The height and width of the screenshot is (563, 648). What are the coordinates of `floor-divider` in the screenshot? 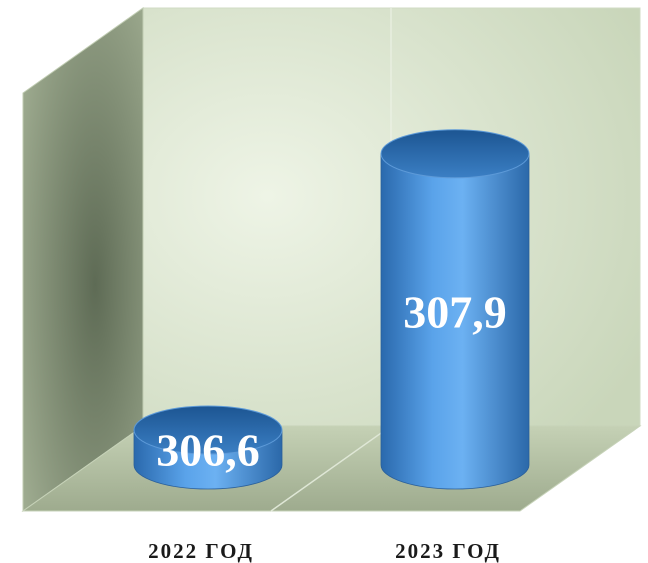 It's located at (331, 468).